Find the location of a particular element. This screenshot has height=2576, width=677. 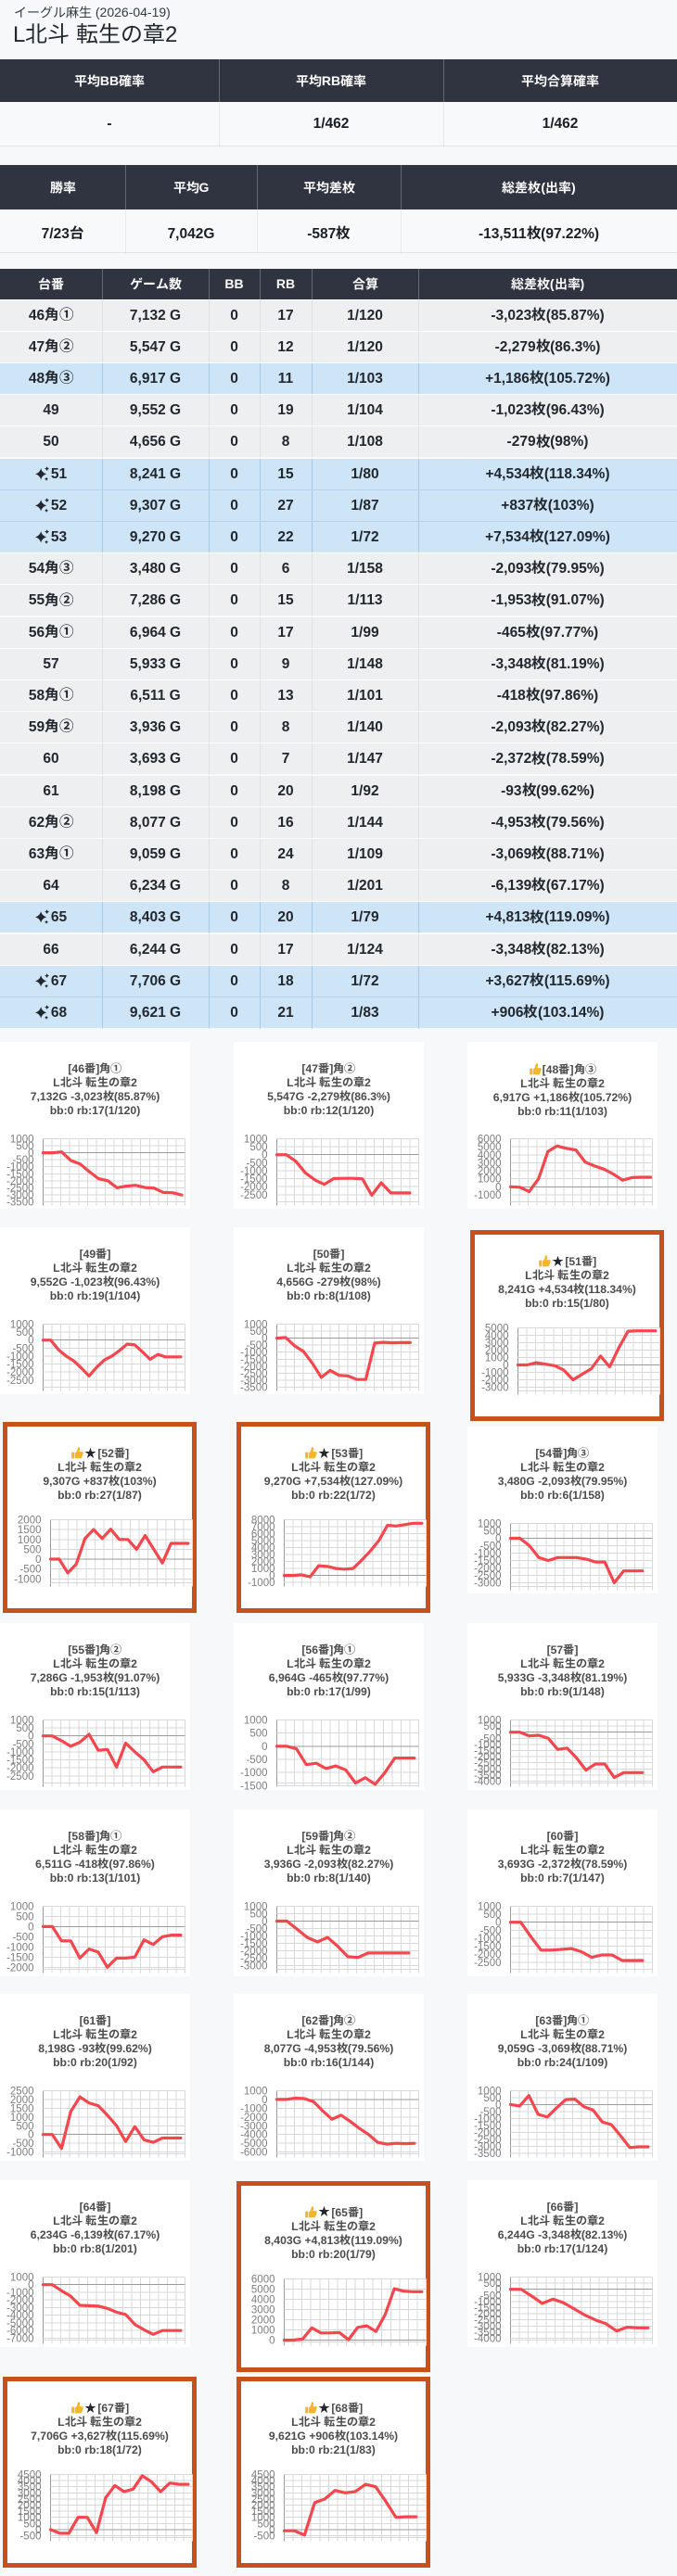

svg-text: -7000 is located at coordinates (19, 2338).